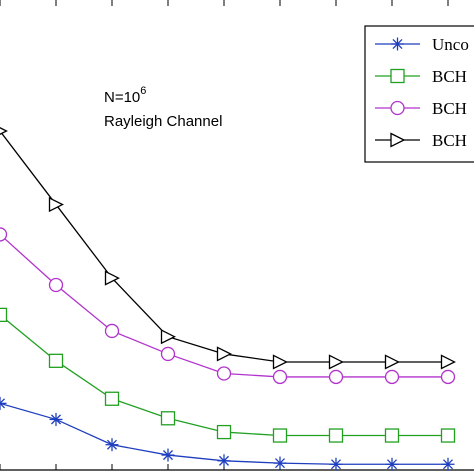 The width and height of the screenshot is (474, 474). I want to click on annotation-n-exponent: 6, so click(143, 91).